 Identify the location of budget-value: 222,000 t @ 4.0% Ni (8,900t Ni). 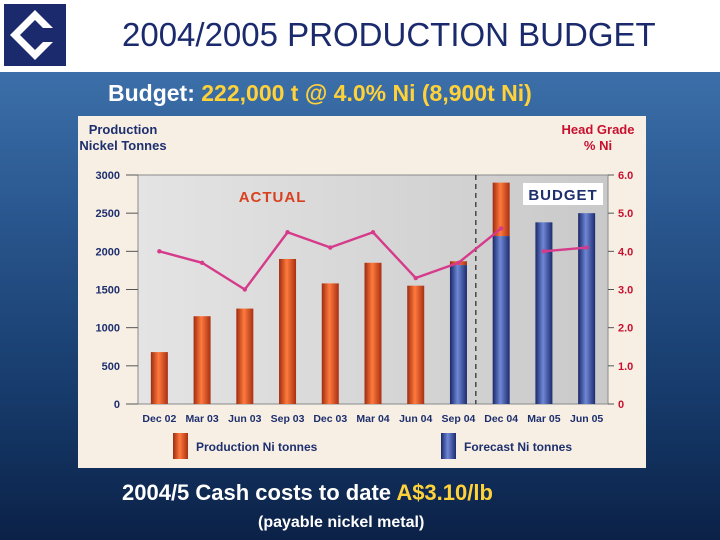
(366, 93).